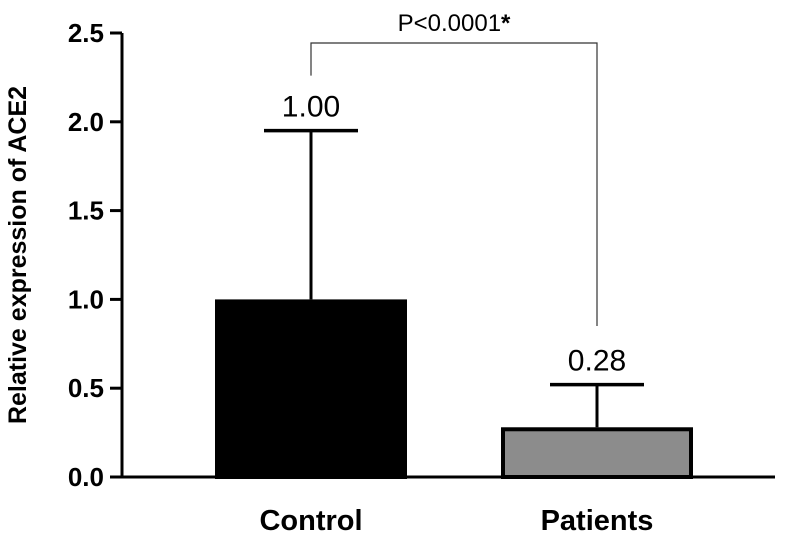 This screenshot has height=538, width=792. Describe the element at coordinates (597, 453) in the screenshot. I see `bar-patients` at that location.